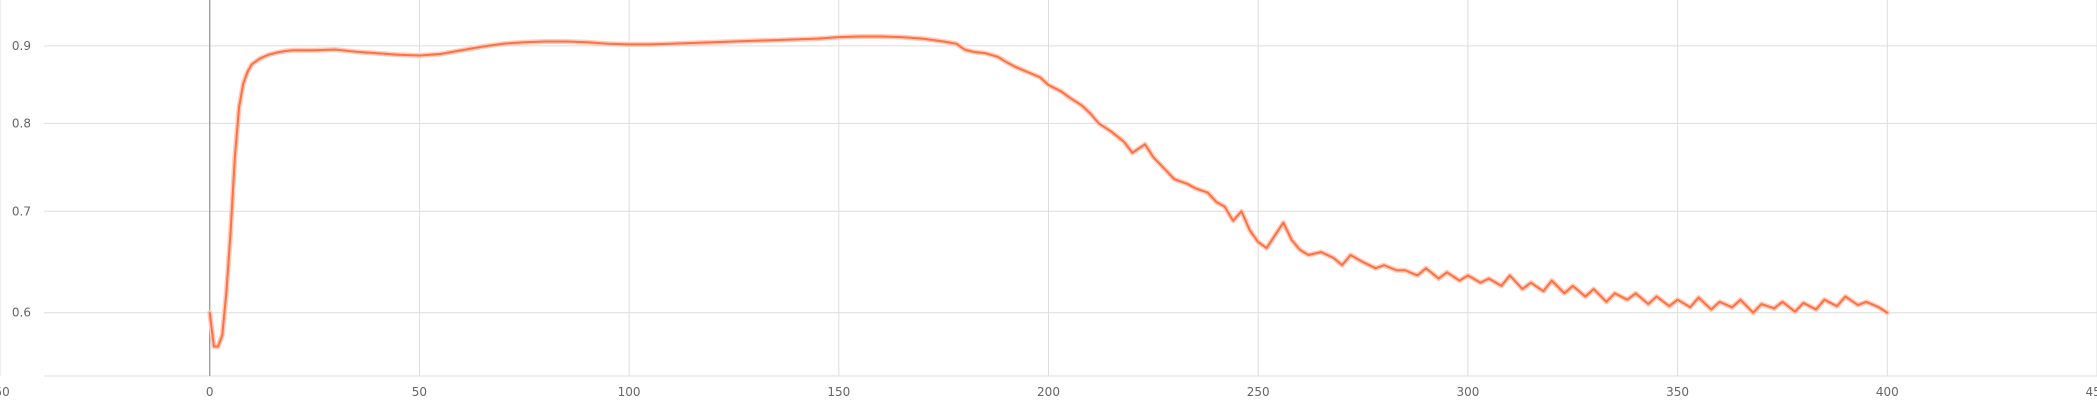 Image resolution: width=2097 pixels, height=400 pixels. I want to click on y-tick-label: 0.7, so click(21, 211).